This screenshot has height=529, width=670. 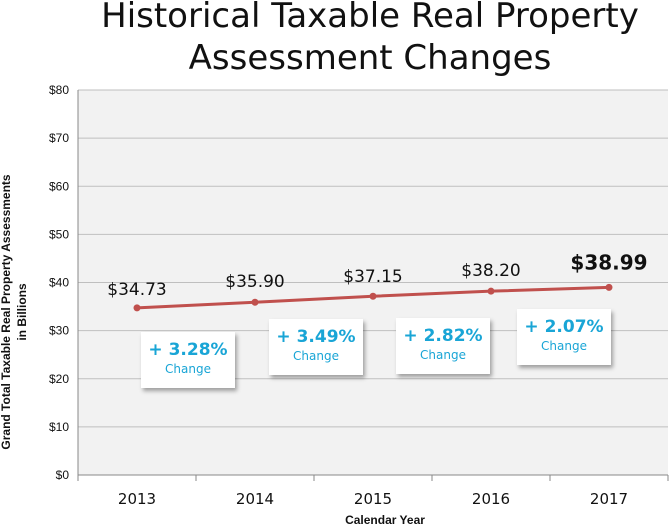 I want to click on x-tick-label: 2016, so click(x=491, y=499).